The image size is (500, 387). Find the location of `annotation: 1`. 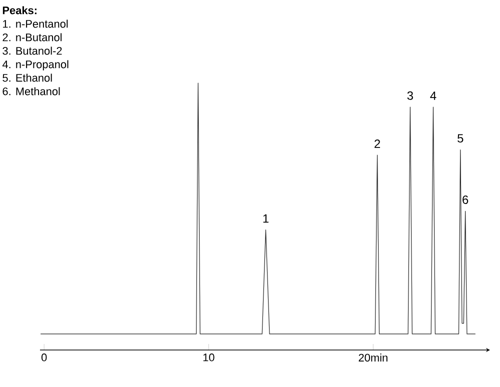

annotation: 1 is located at coordinates (265, 218).